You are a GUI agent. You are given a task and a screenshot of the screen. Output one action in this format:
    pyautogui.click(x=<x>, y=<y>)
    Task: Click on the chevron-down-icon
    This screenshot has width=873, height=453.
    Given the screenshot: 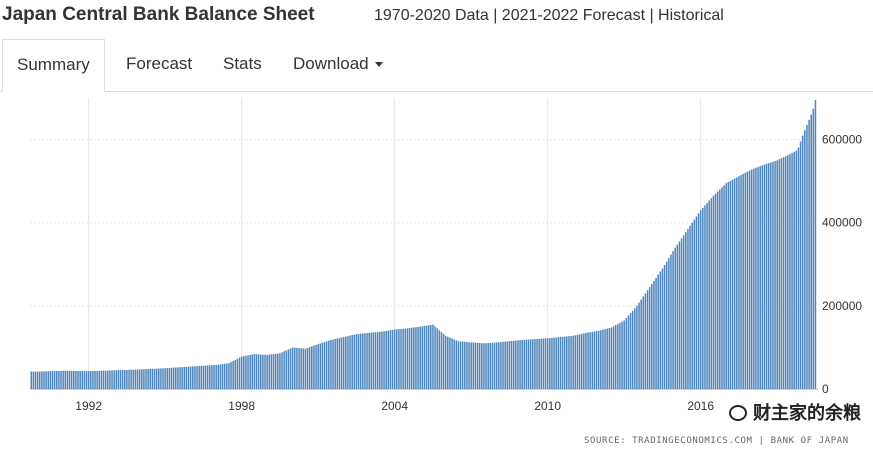 What is the action you would take?
    pyautogui.click(x=378, y=65)
    